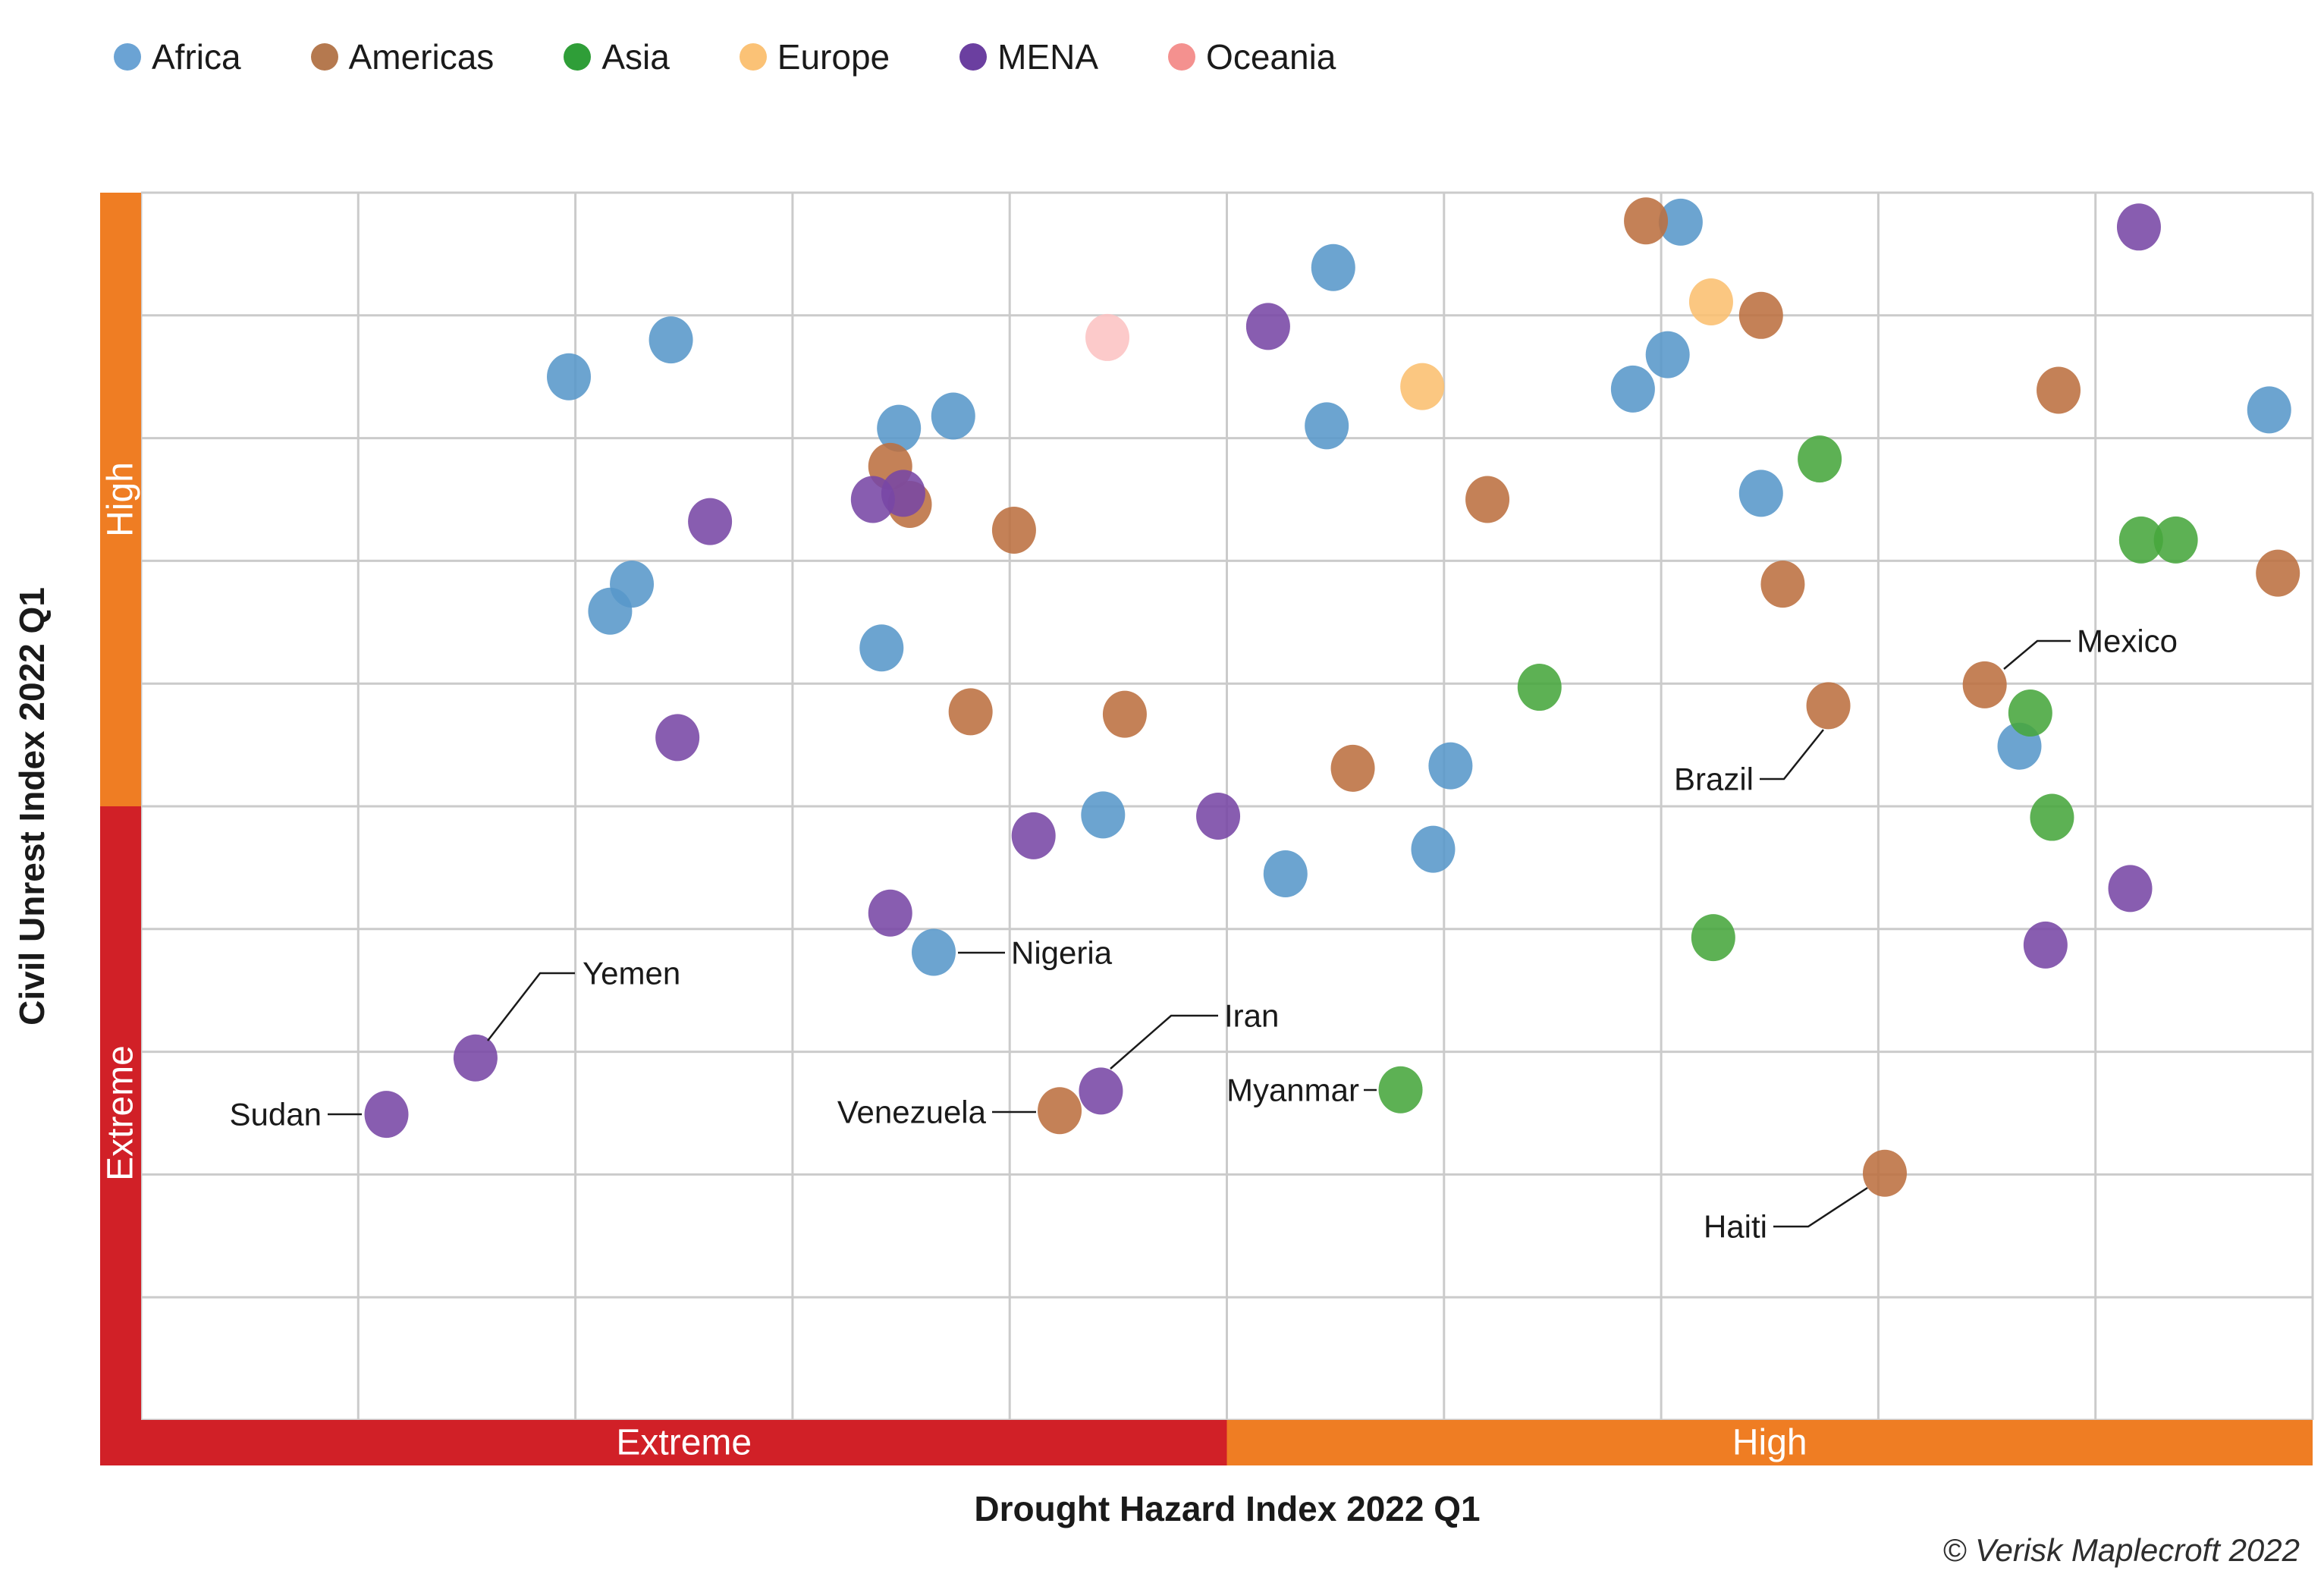 This screenshot has width=2324, height=1580. Describe the element at coordinates (1828, 706) in the screenshot. I see `dot-brazil` at that location.